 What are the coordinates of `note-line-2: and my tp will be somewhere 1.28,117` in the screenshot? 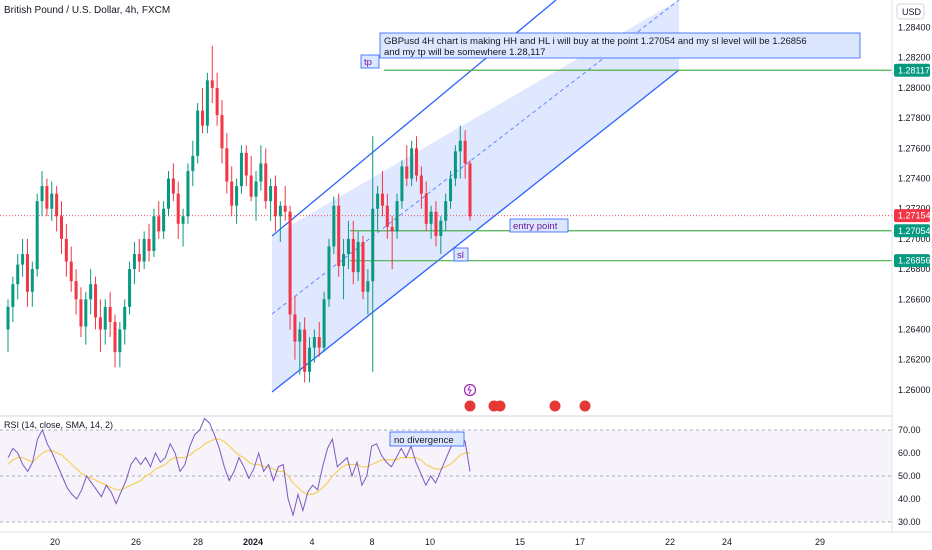 It's located at (464, 52).